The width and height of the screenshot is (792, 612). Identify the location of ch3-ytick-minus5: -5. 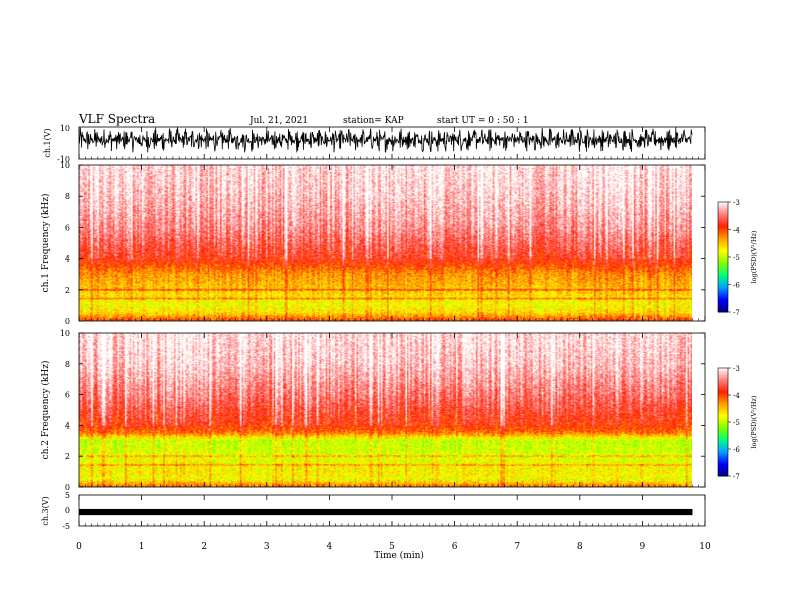
(66, 526).